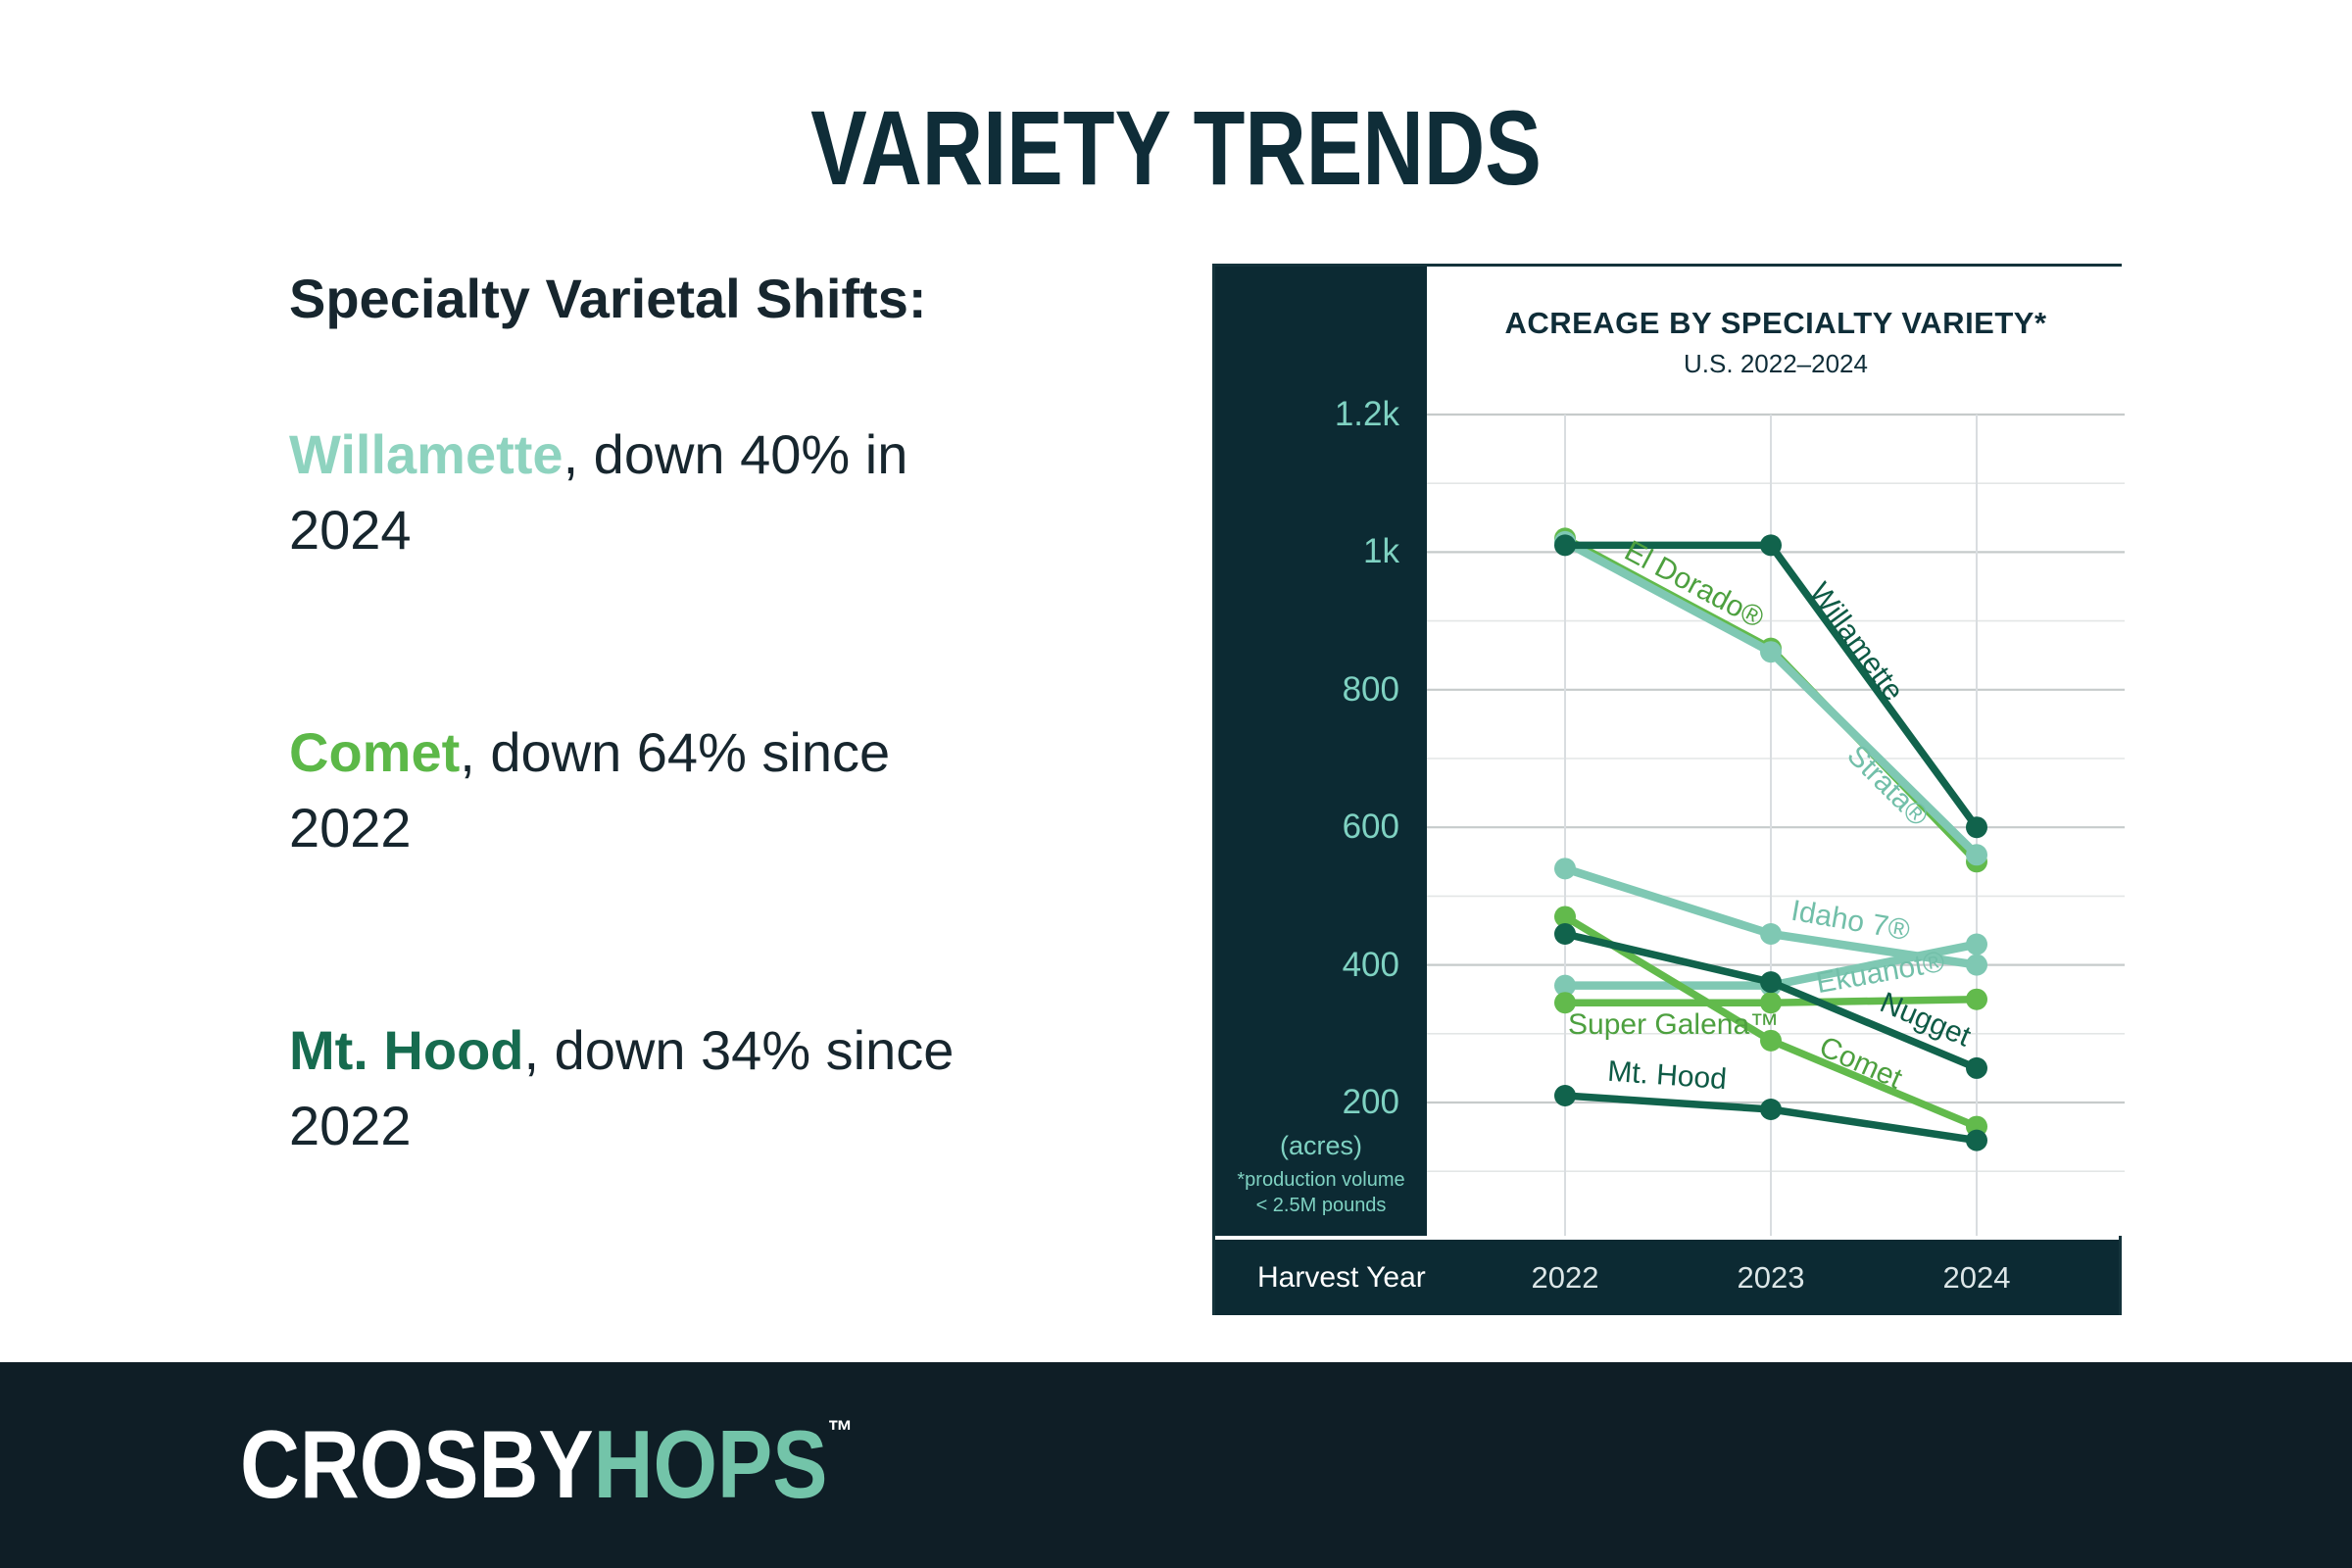 The width and height of the screenshot is (2352, 1568). I want to click on variety-name: Mt. Hood, so click(406, 1050).